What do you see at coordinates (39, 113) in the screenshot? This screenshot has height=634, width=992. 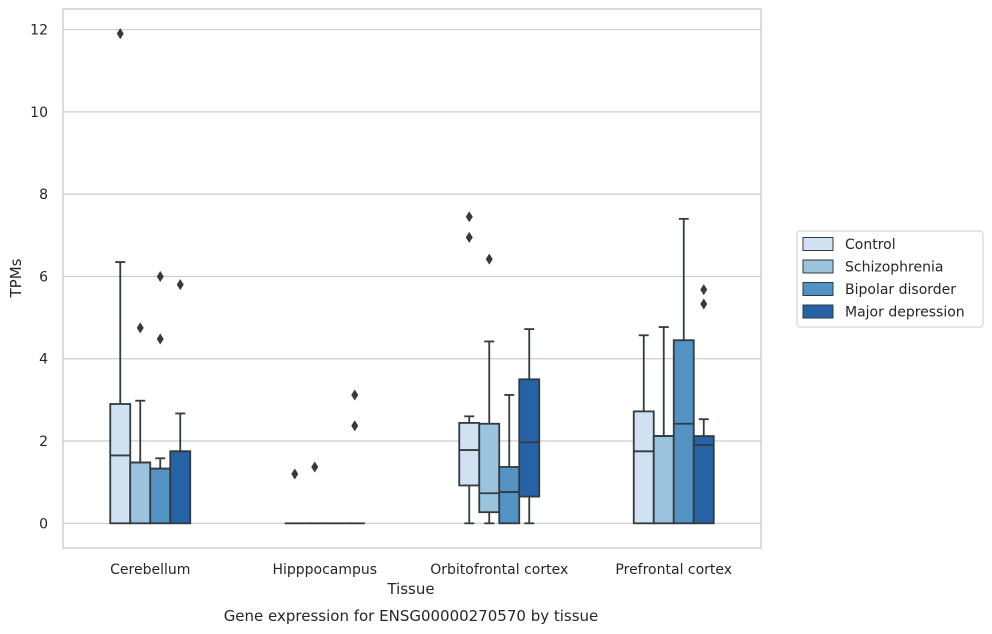 I see `y-tick-label-10: 10` at bounding box center [39, 113].